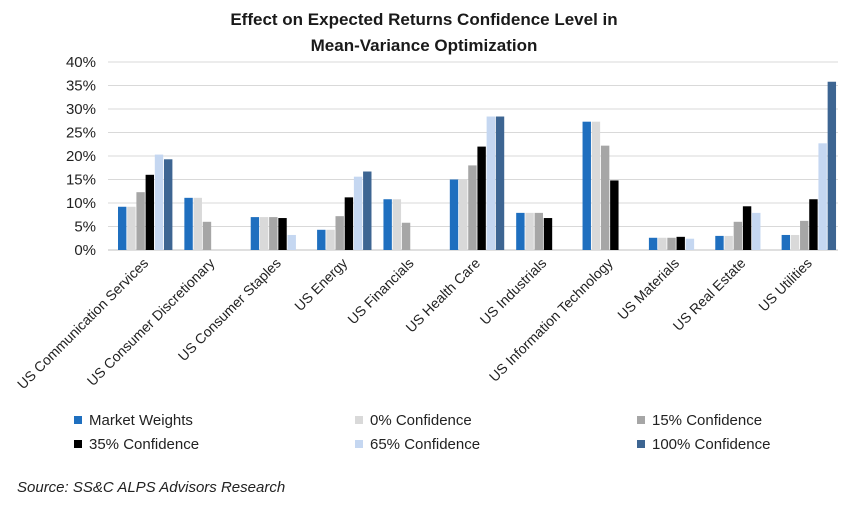 The width and height of the screenshot is (864, 510). Describe the element at coordinates (85, 250) in the screenshot. I see `y-tick-label: 0%` at that location.